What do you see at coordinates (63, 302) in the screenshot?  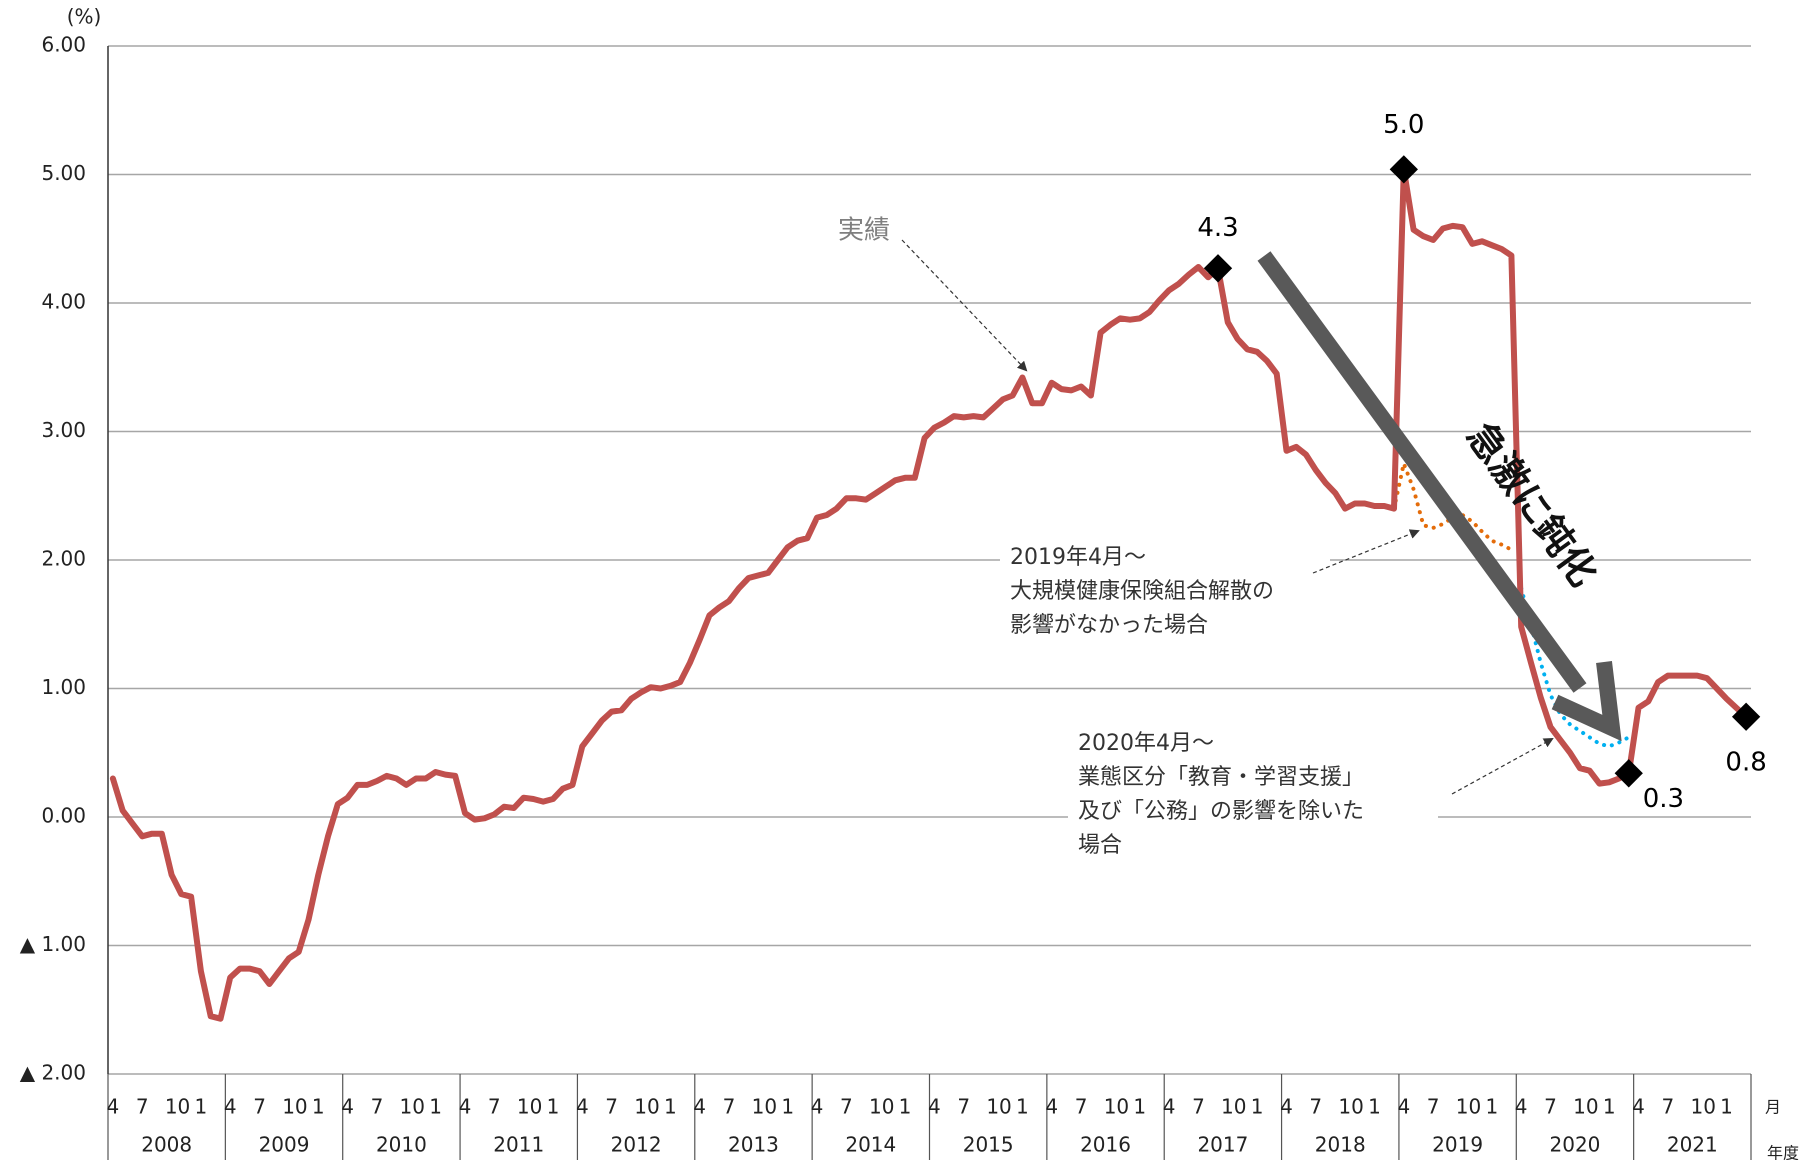 I see `y-tick-label: 4.00` at bounding box center [63, 302].